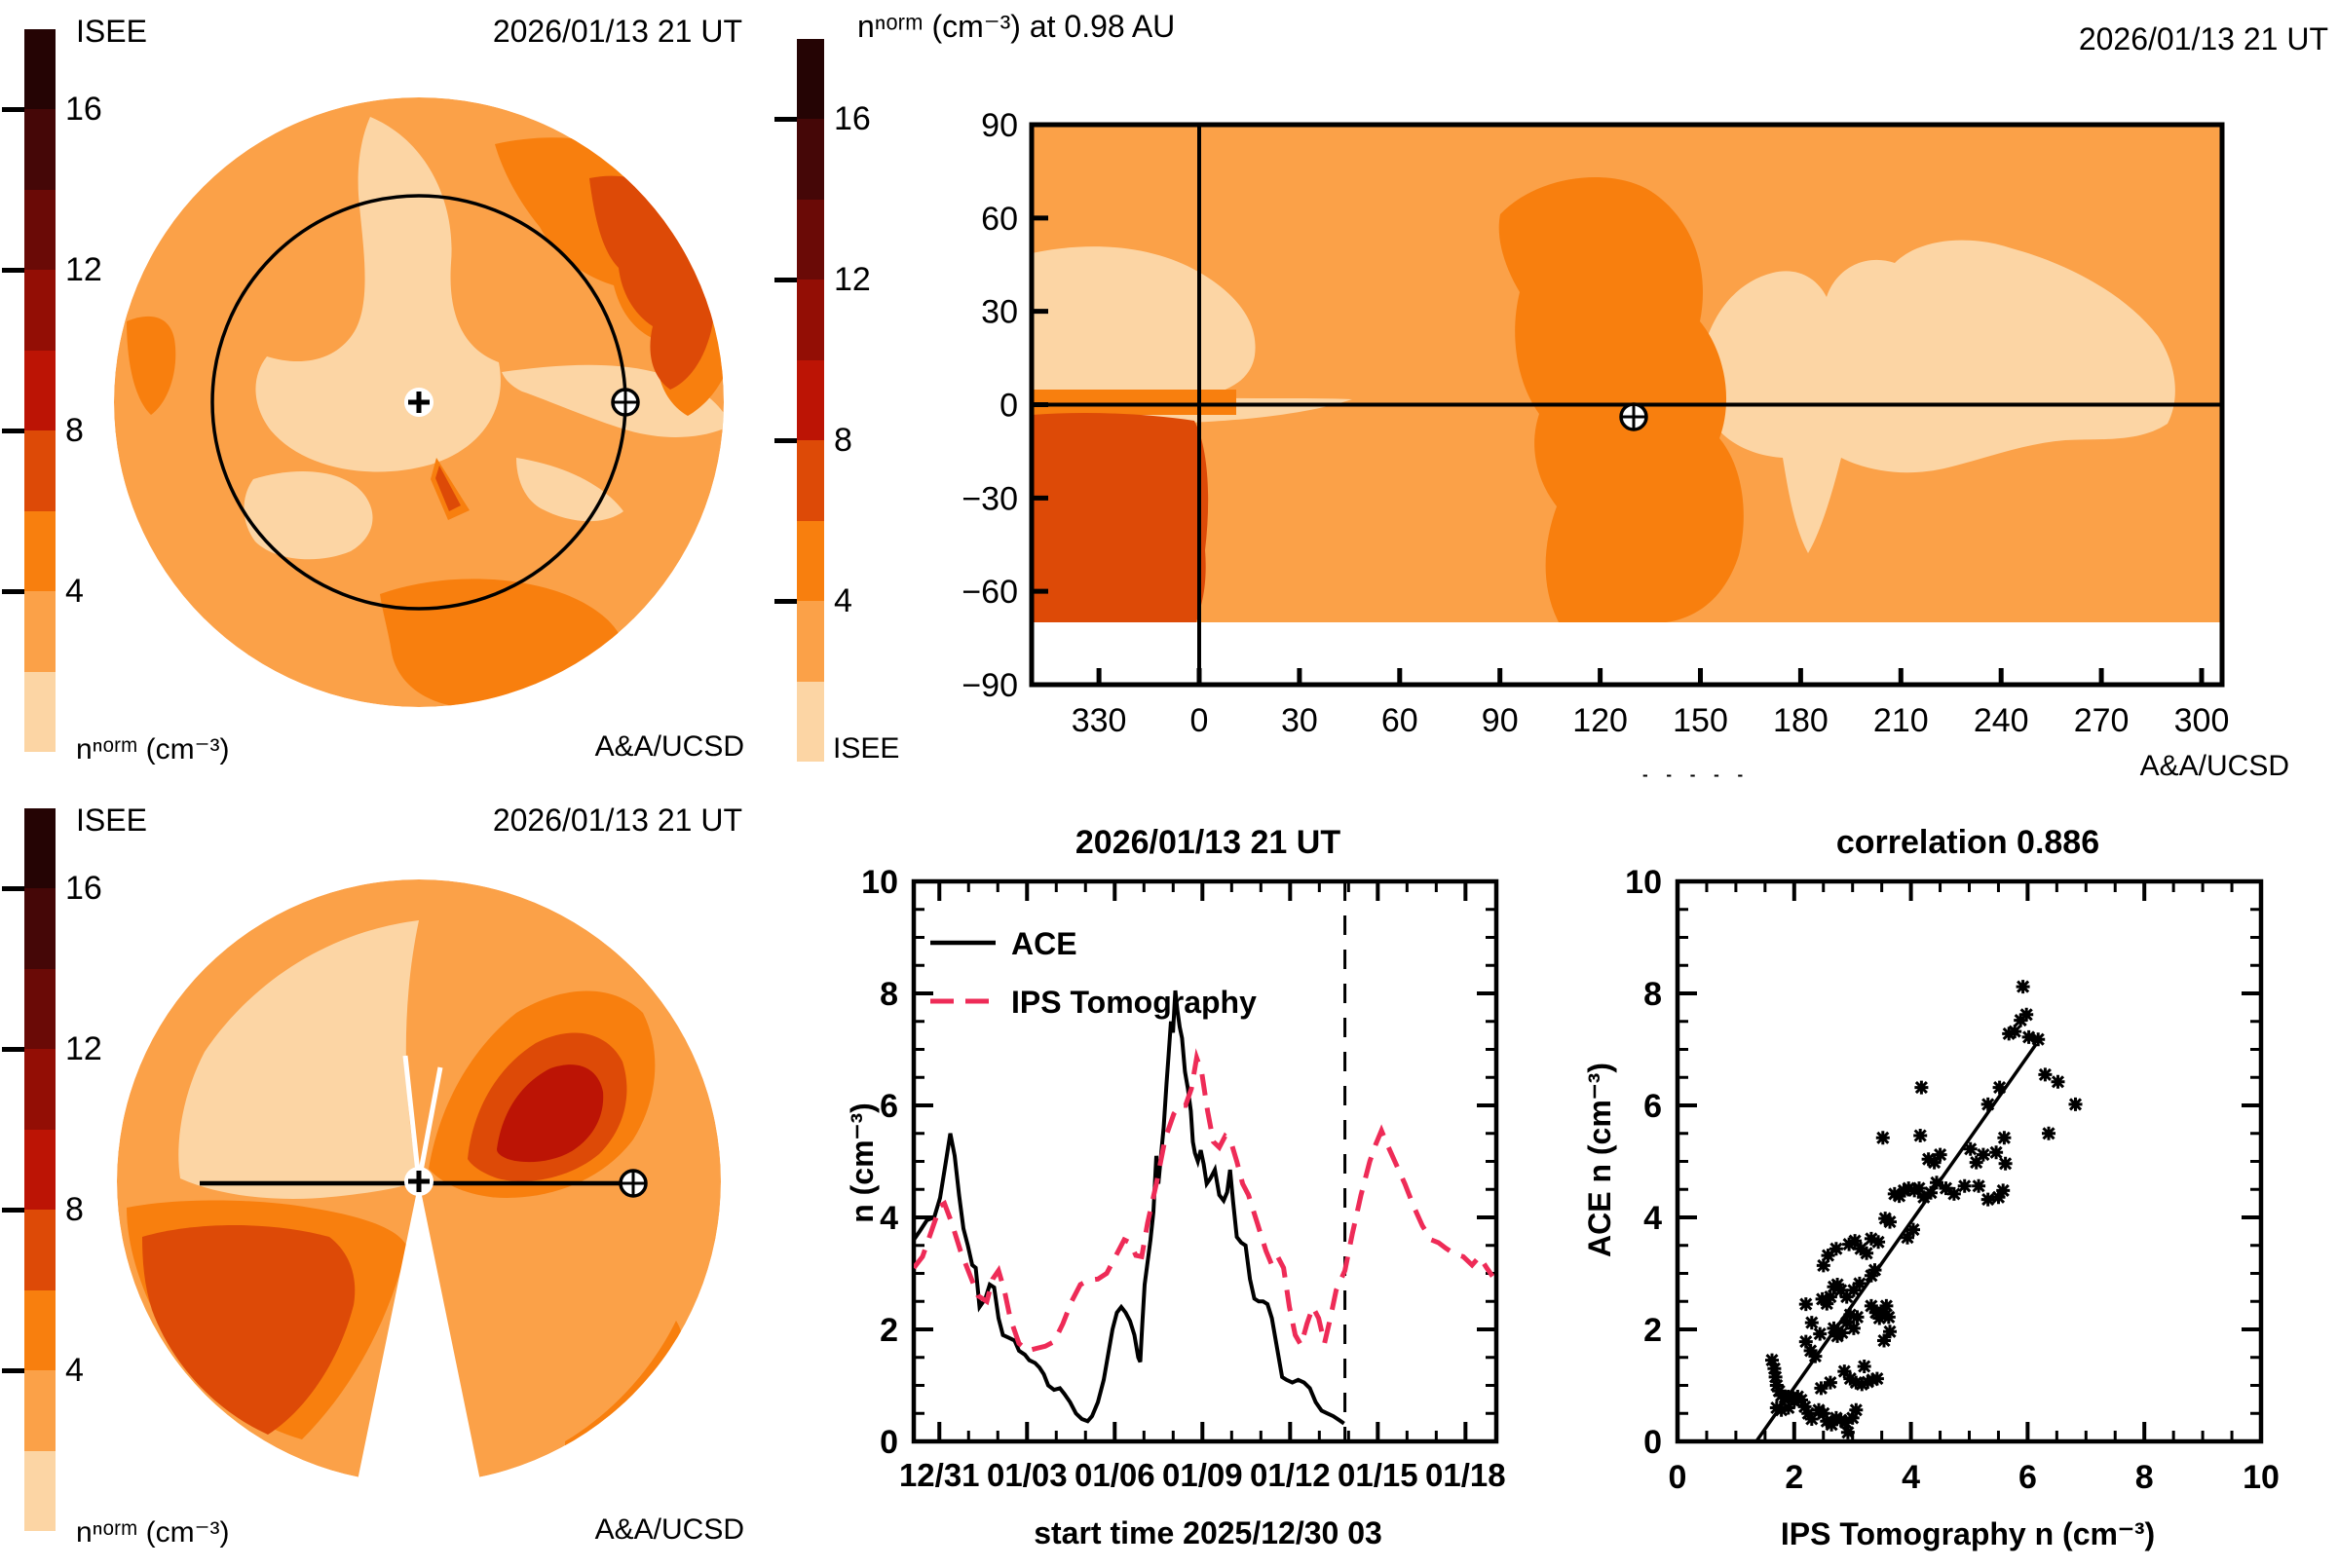 Image resolution: width=2338 pixels, height=1568 pixels. I want to click on svg-text: 150, so click(1700, 720).